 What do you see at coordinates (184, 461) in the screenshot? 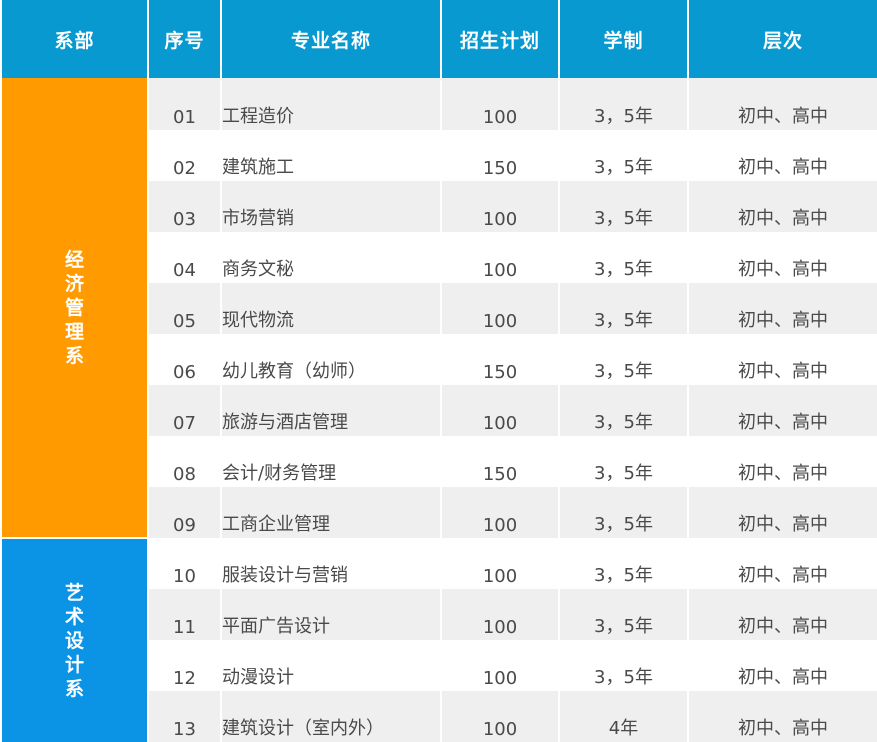
I see `cell-number: 08` at bounding box center [184, 461].